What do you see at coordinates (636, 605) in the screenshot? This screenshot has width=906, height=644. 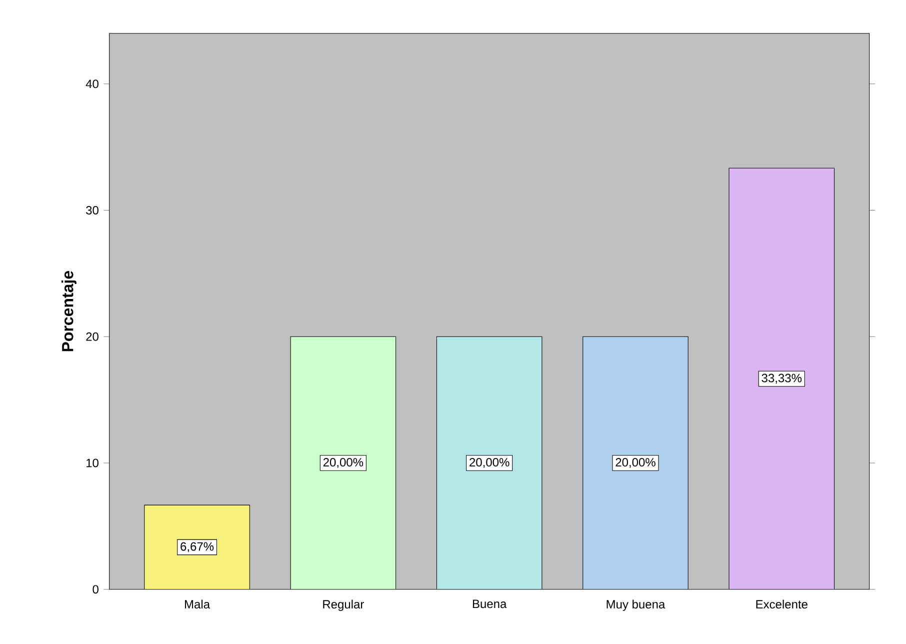 I see `x-tick-label: Muy buena` at bounding box center [636, 605].